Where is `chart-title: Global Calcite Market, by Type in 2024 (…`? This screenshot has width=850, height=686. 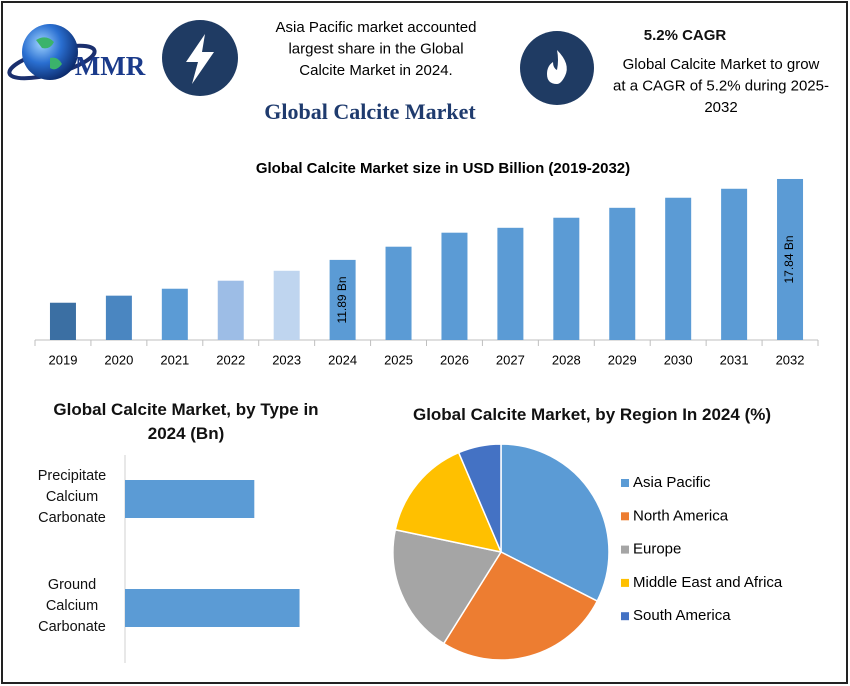 chart-title: Global Calcite Market, by Type in 2024 (… is located at coordinates (186, 421).